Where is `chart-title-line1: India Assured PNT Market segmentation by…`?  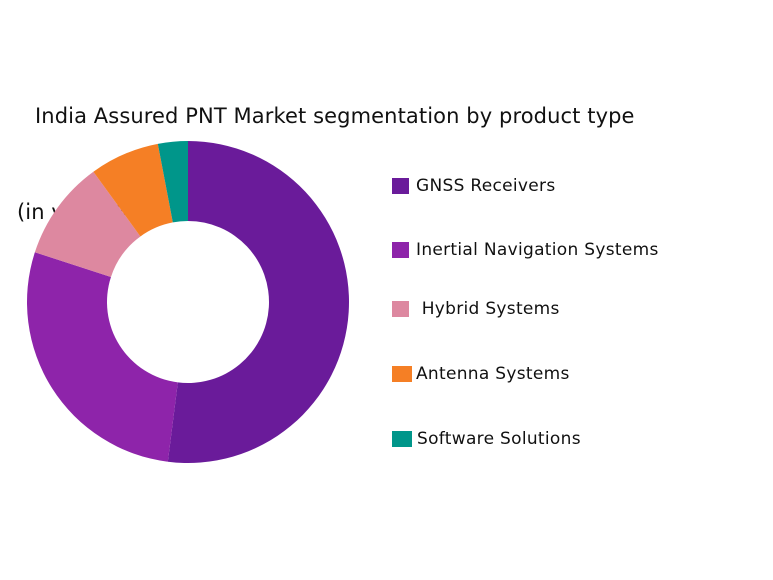 chart-title-line1: India Assured PNT Market segmentation by… is located at coordinates (335, 116).